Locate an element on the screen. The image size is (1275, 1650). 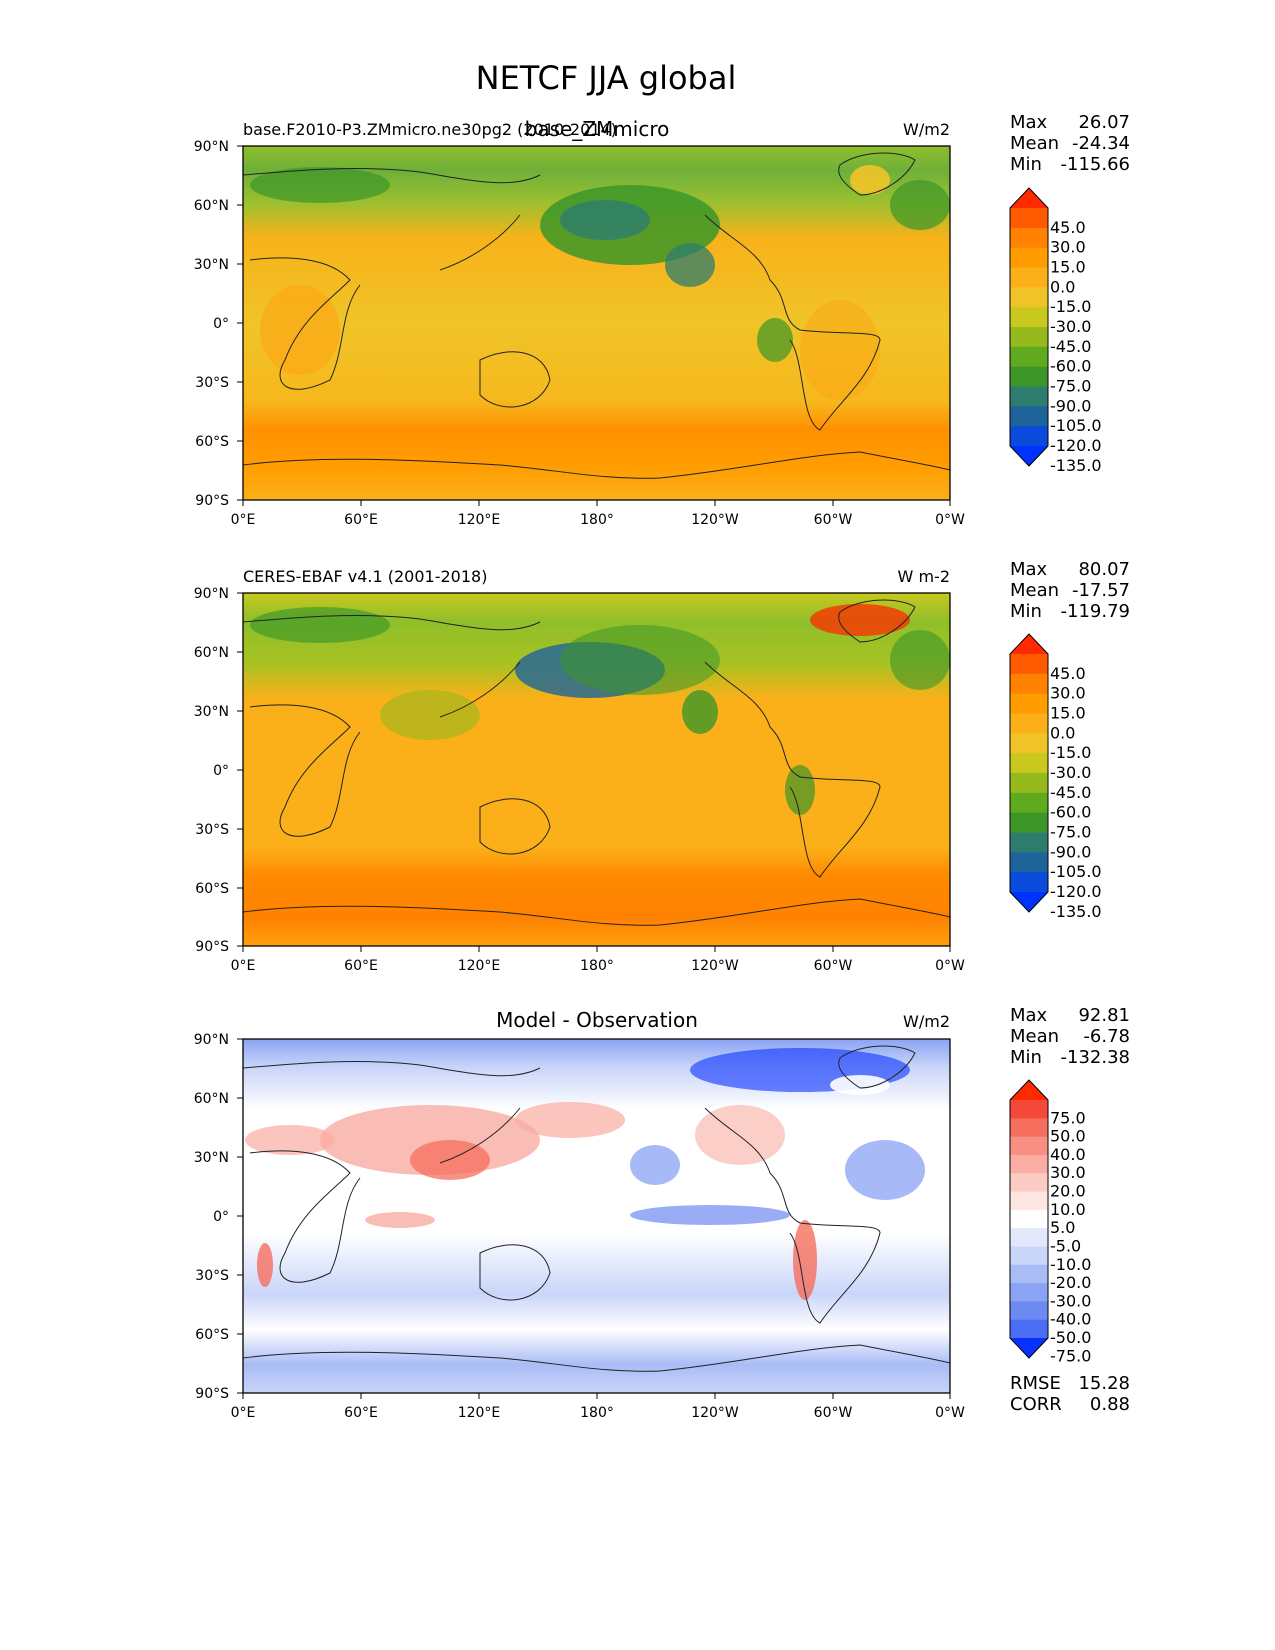
error-stats: RMSE 15.28 CORR 0.88 is located at coordinates (1070, 1394).